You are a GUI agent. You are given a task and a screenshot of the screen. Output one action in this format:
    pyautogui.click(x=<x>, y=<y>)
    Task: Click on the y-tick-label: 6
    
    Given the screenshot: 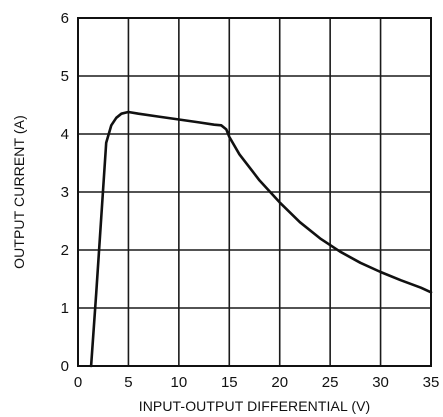 What is the action you would take?
    pyautogui.click(x=65, y=18)
    